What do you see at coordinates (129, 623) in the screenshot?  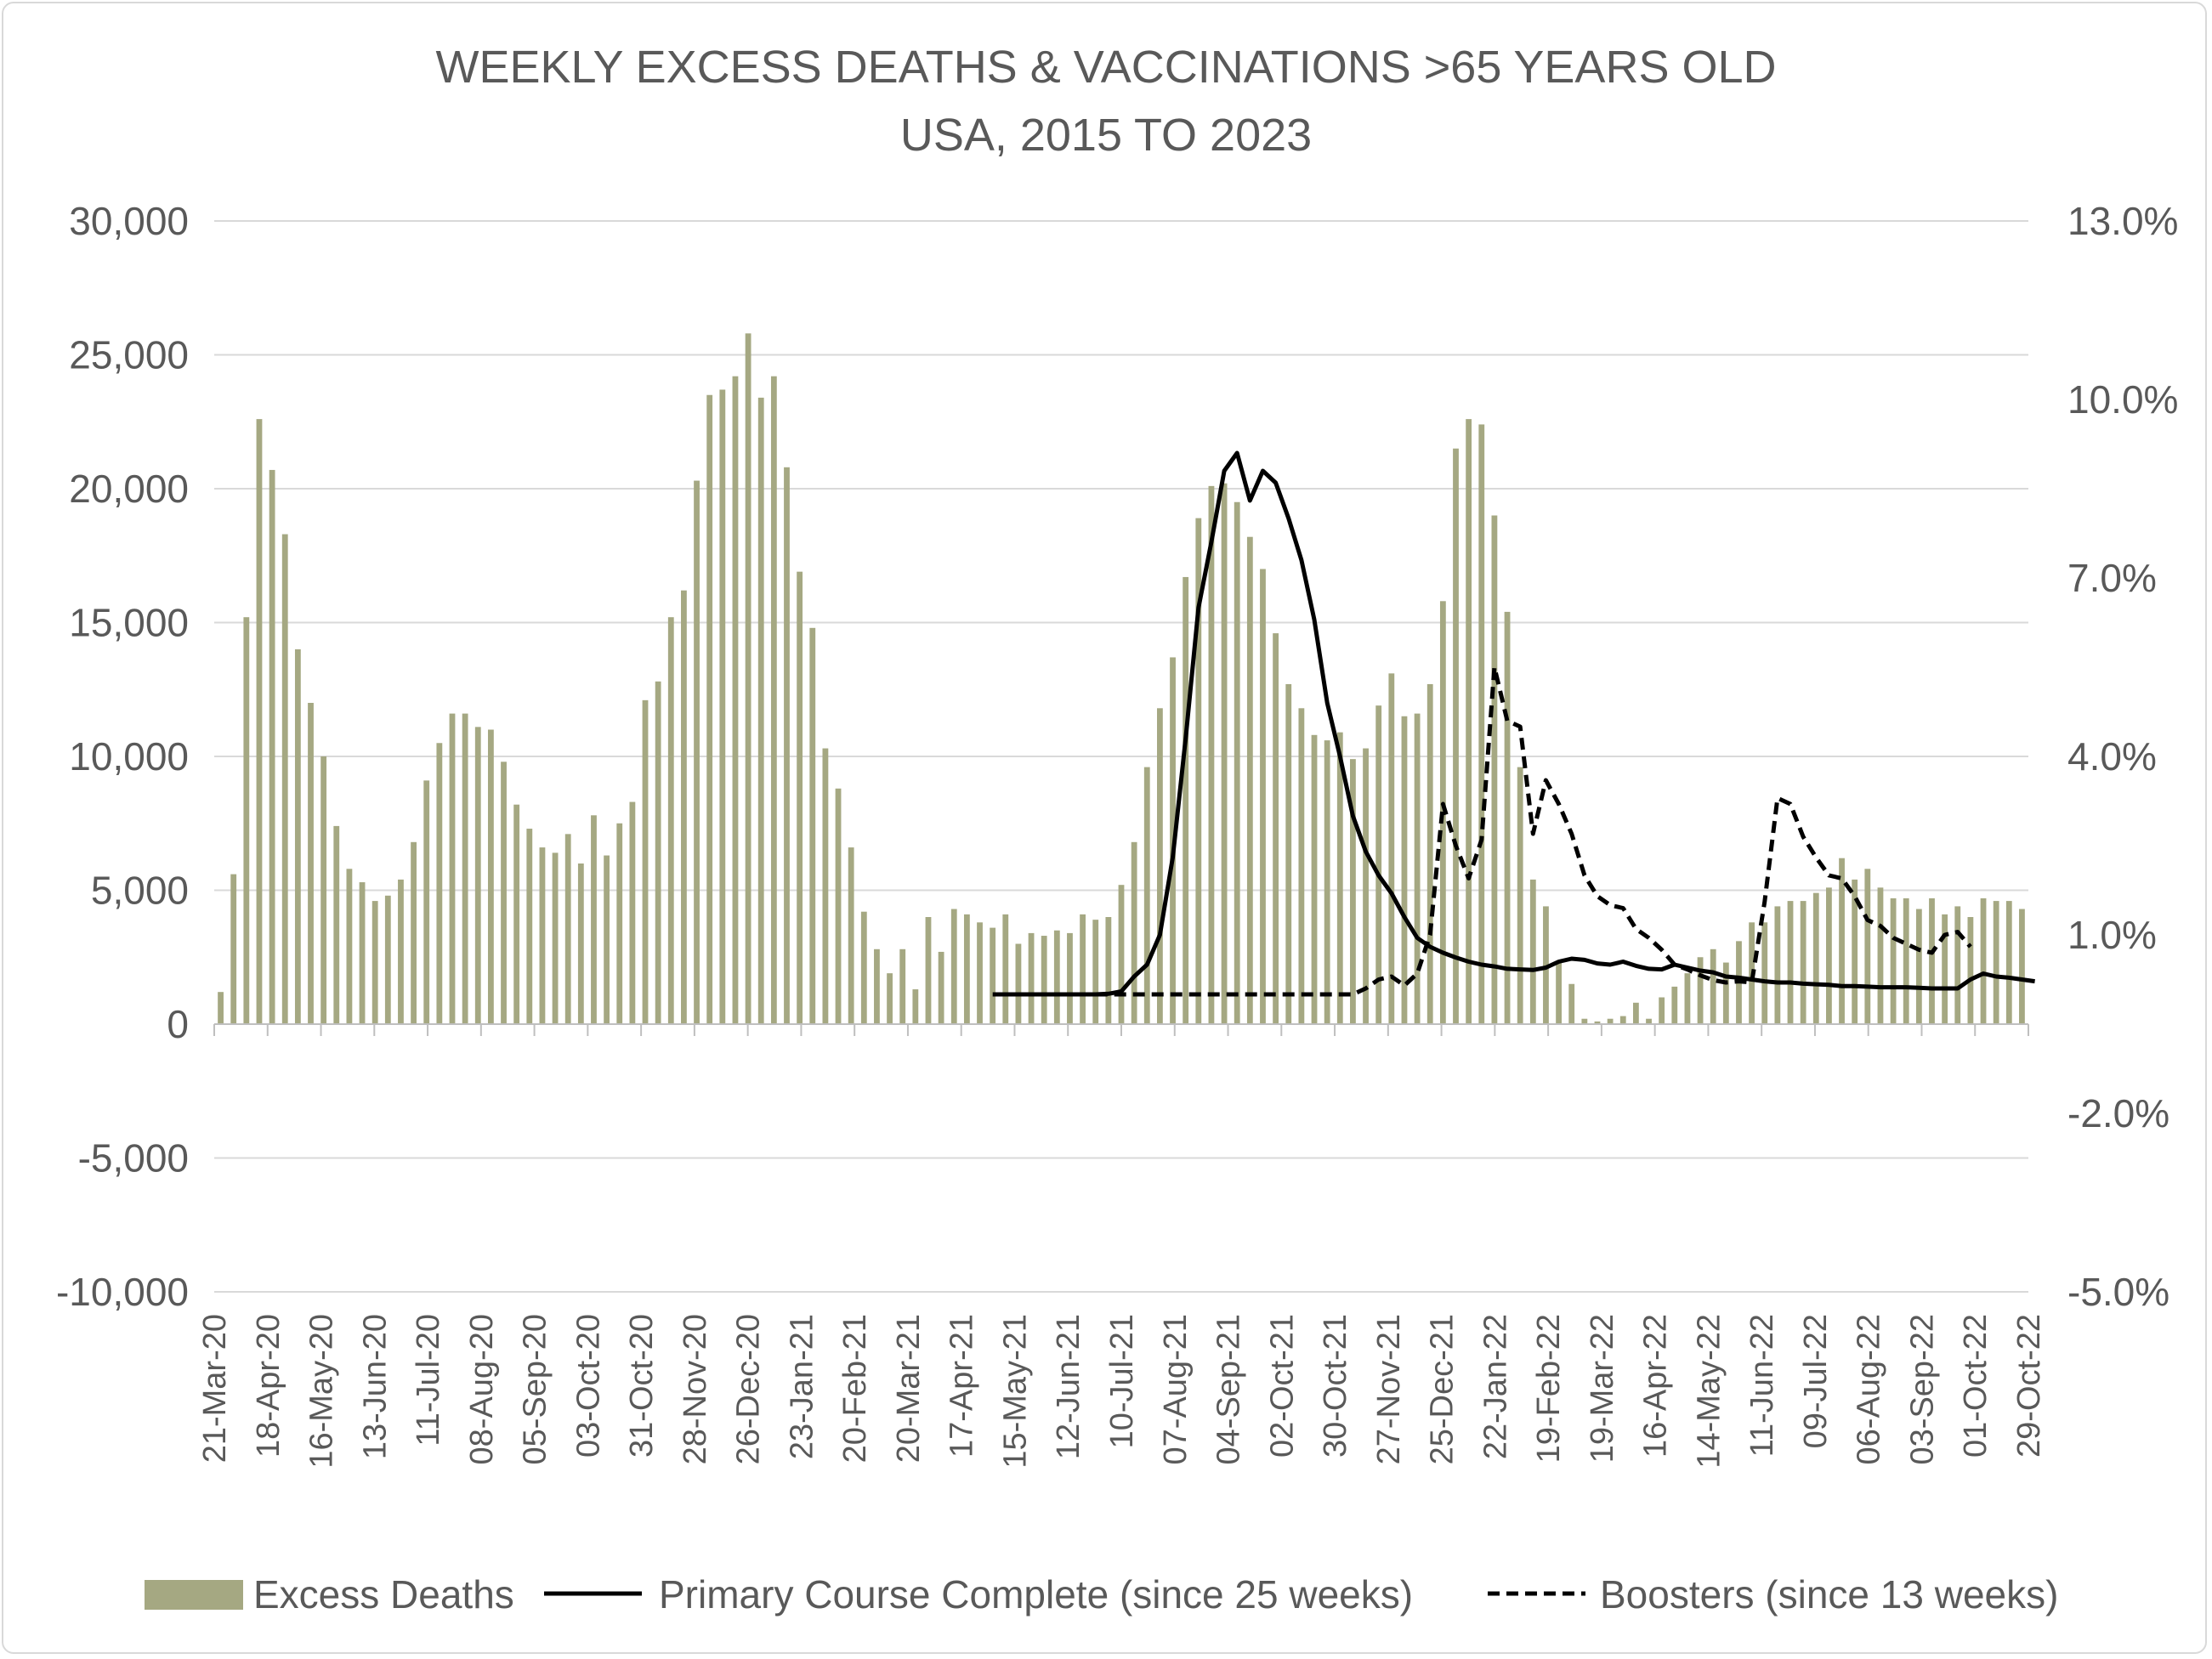 I see `y-left-tick-label: 15,000` at bounding box center [129, 623].